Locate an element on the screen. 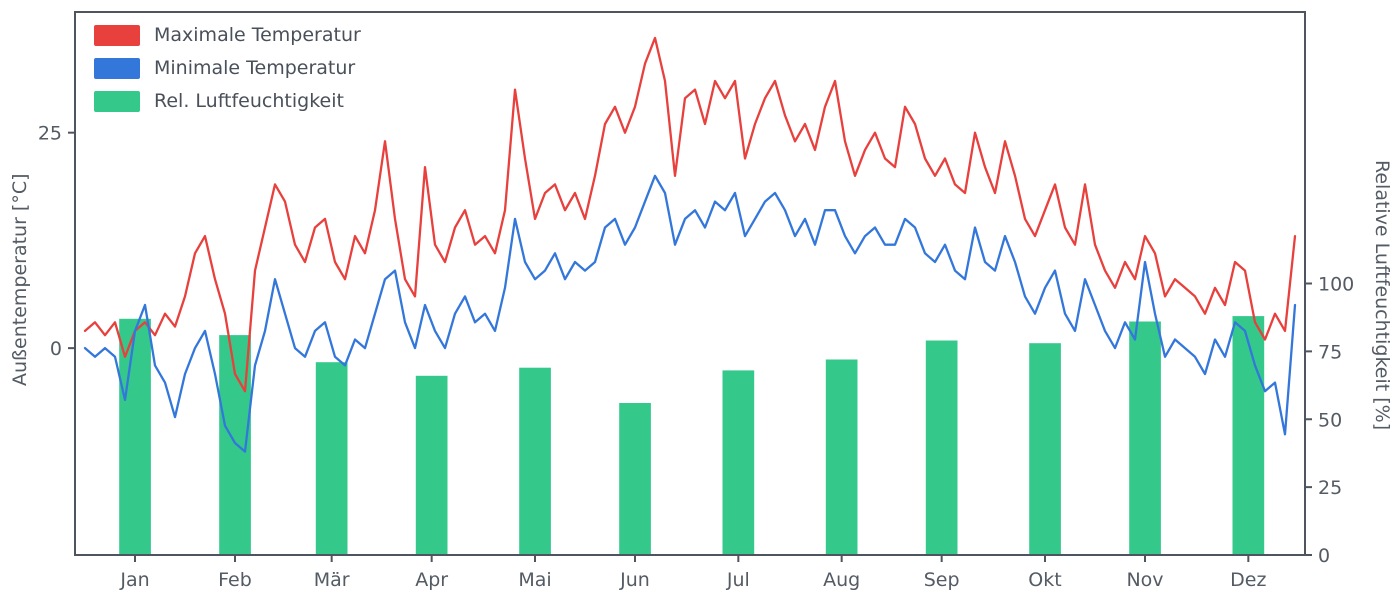 The image size is (1400, 600). right-tick-label: 25 is located at coordinates (1330, 488).